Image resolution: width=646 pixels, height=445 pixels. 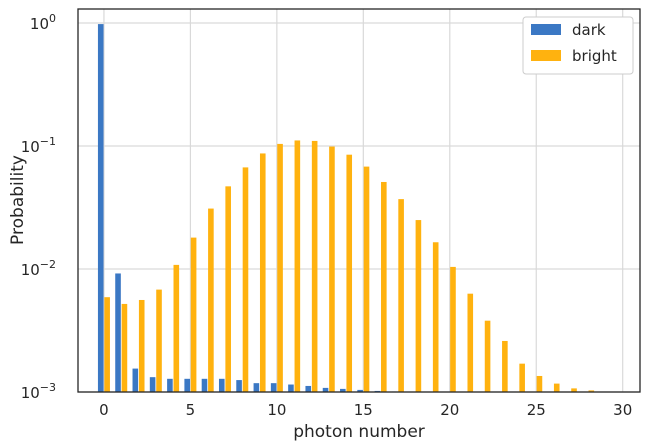 I want to click on y-tick-label: 10⁻³, so click(x=38, y=391).